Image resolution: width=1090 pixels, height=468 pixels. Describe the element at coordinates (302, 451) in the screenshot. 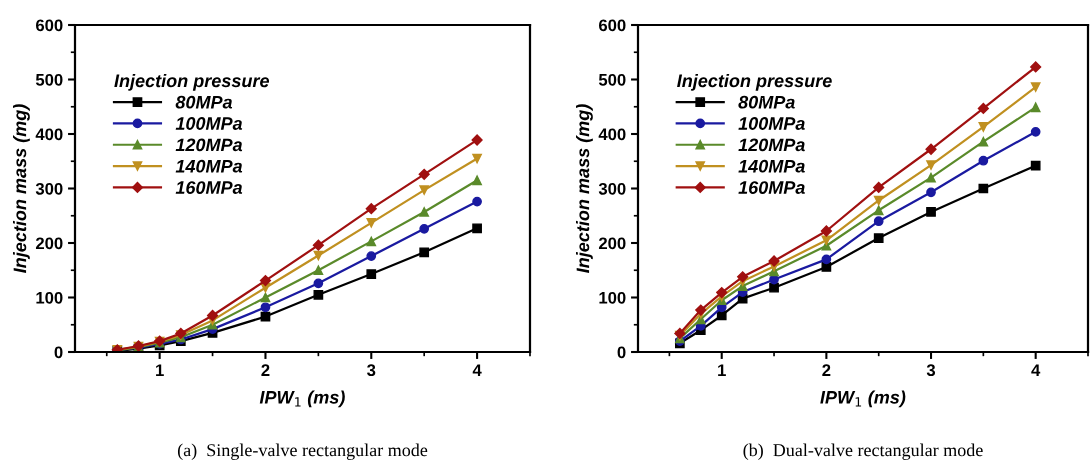

I see `text: (a) Single-valve rectangular mode` at that location.